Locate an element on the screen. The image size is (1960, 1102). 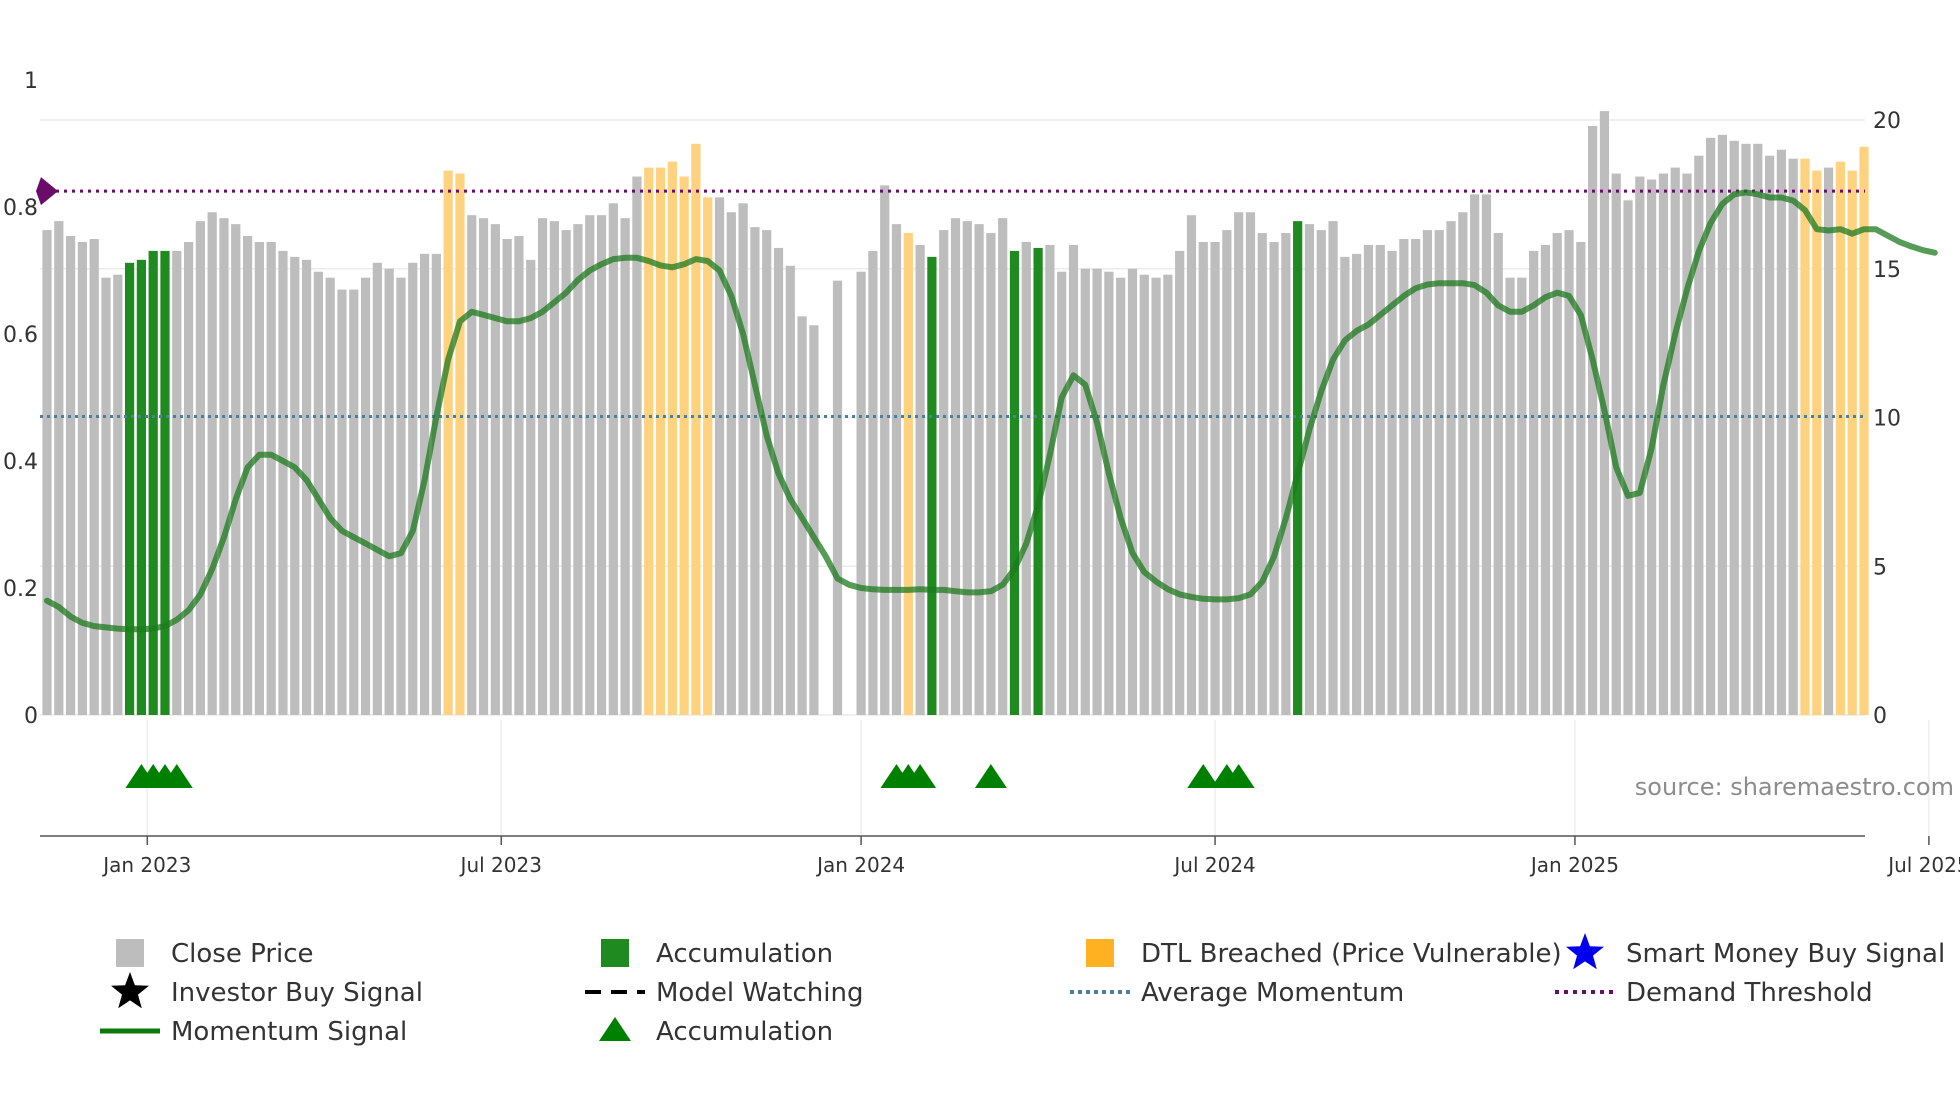
legend-label: Average Momentum is located at coordinates (1272, 993).